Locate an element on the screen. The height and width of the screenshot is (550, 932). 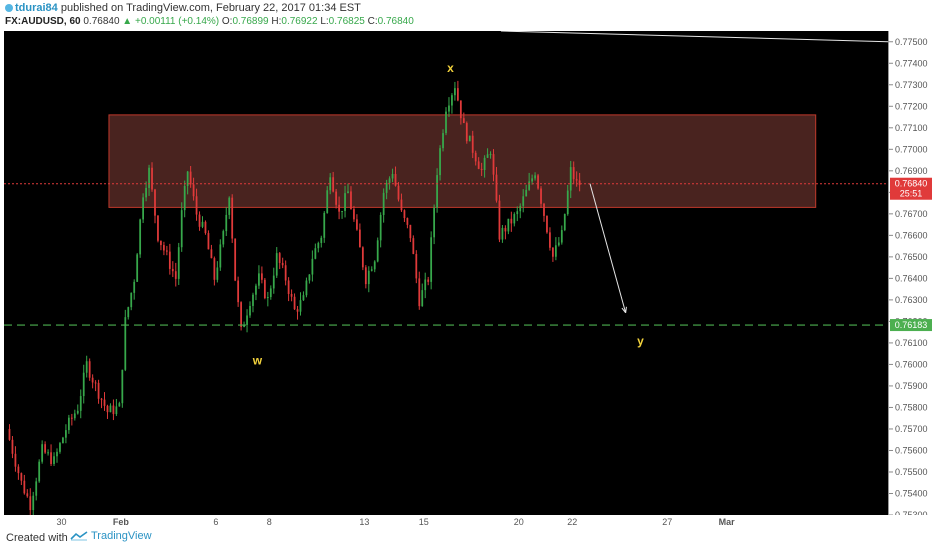
tradingview-brand: TradingView is located at coordinates (111, 536).